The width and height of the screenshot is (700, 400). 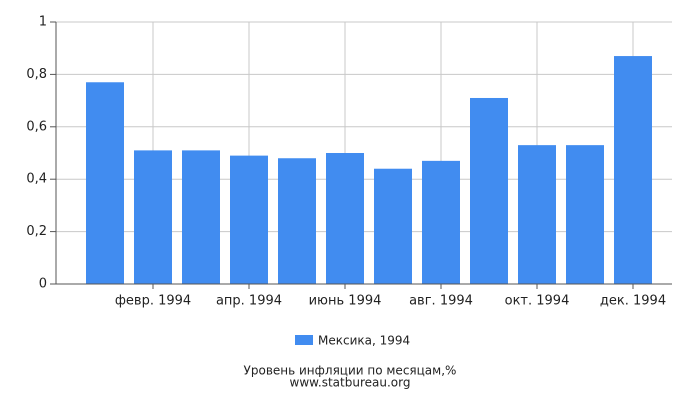 I want to click on chart-subtitle: www.statbureau.org, so click(x=350, y=383).